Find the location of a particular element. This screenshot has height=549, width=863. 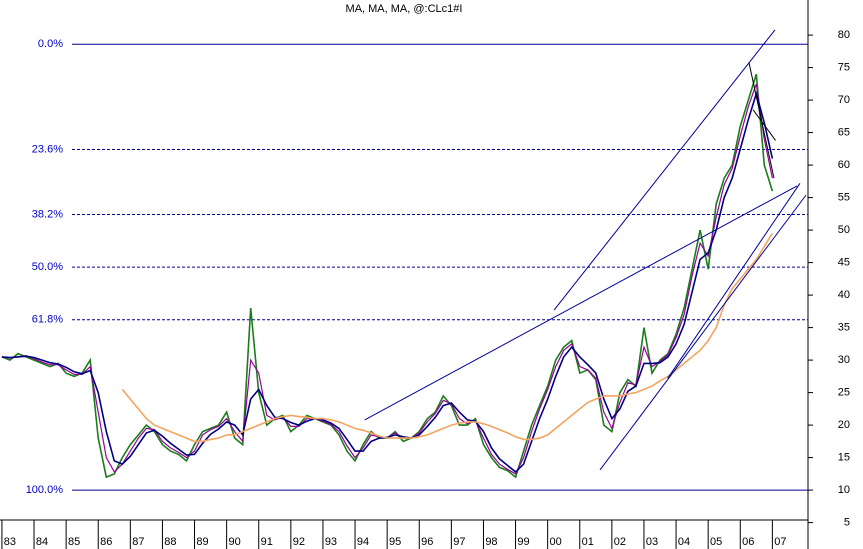

y-tick-label: 30 is located at coordinates (844, 360).